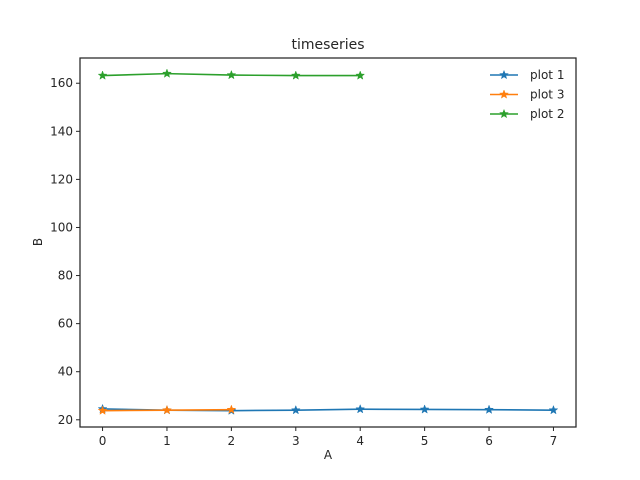 The height and width of the screenshot is (480, 640). I want to click on x-axis-label: A, so click(328, 455).